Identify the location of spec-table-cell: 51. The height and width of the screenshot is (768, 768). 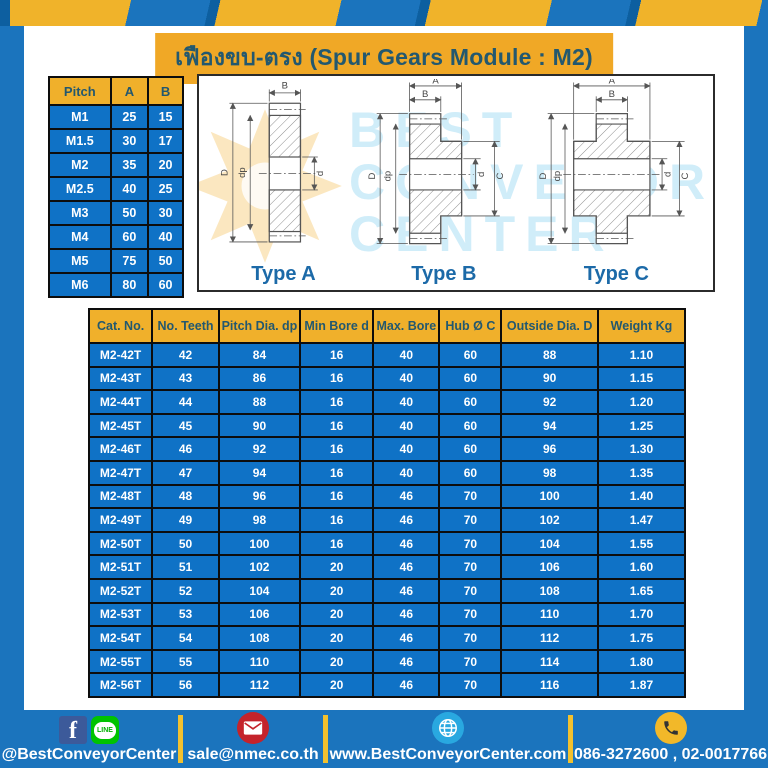
(185, 567).